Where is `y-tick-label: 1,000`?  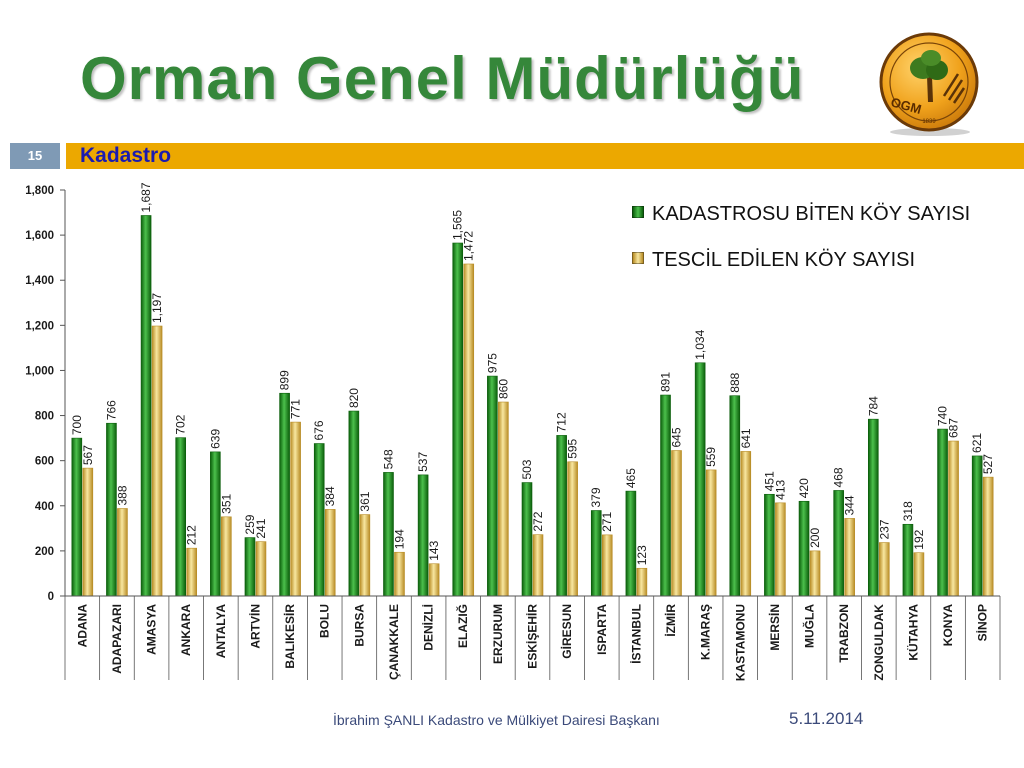 y-tick-label: 1,000 is located at coordinates (39, 371).